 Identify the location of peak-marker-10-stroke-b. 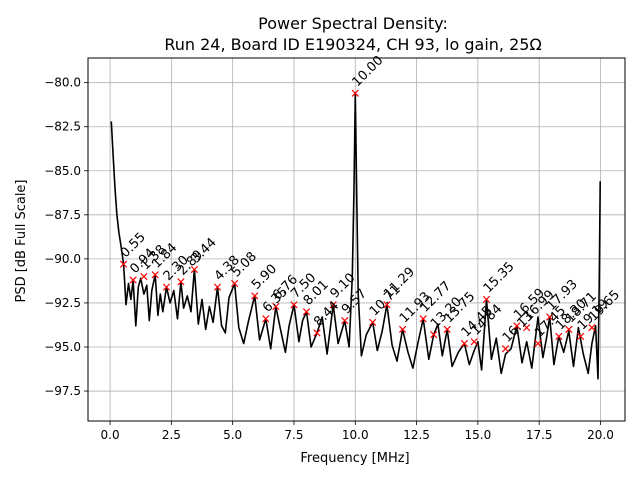
(266, 319).